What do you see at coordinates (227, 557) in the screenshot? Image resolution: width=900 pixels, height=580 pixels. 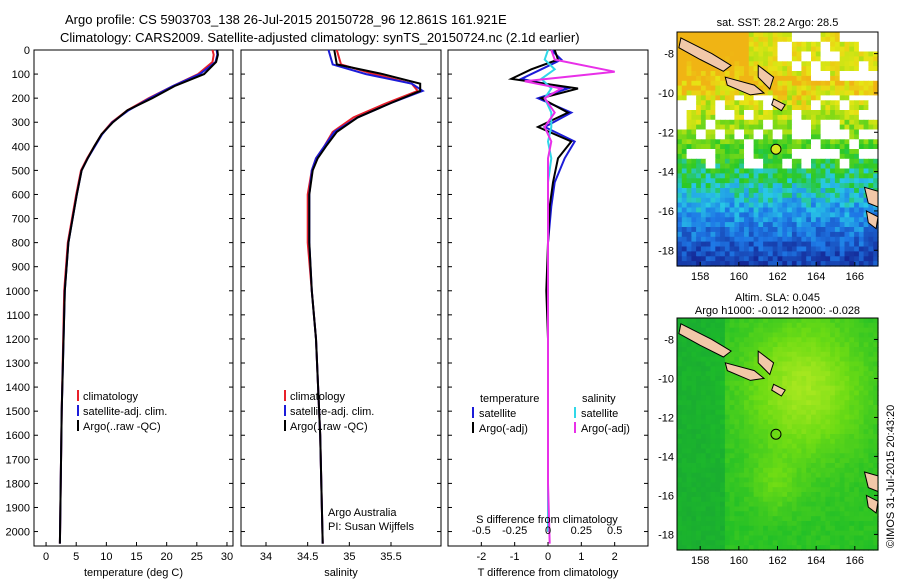 I see `x-tick-label: 30` at bounding box center [227, 557].